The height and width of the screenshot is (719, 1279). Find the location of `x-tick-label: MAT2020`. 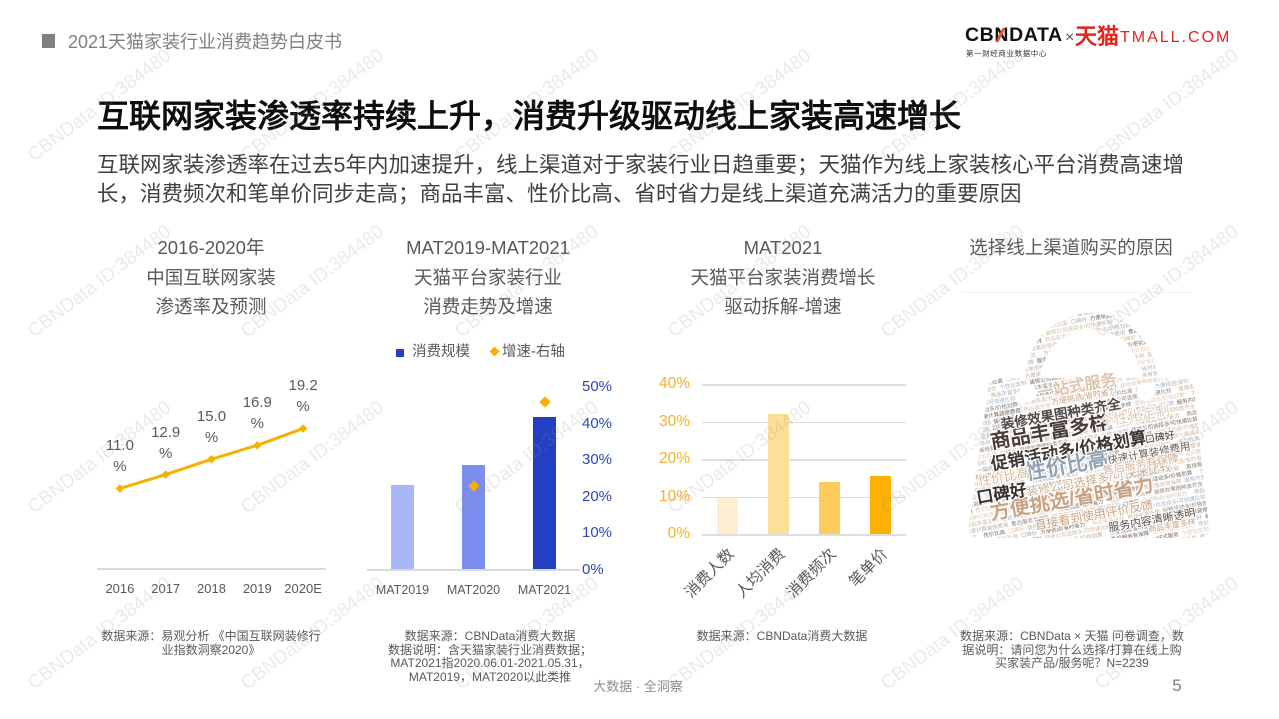

x-tick-label: MAT2020 is located at coordinates (473, 590).